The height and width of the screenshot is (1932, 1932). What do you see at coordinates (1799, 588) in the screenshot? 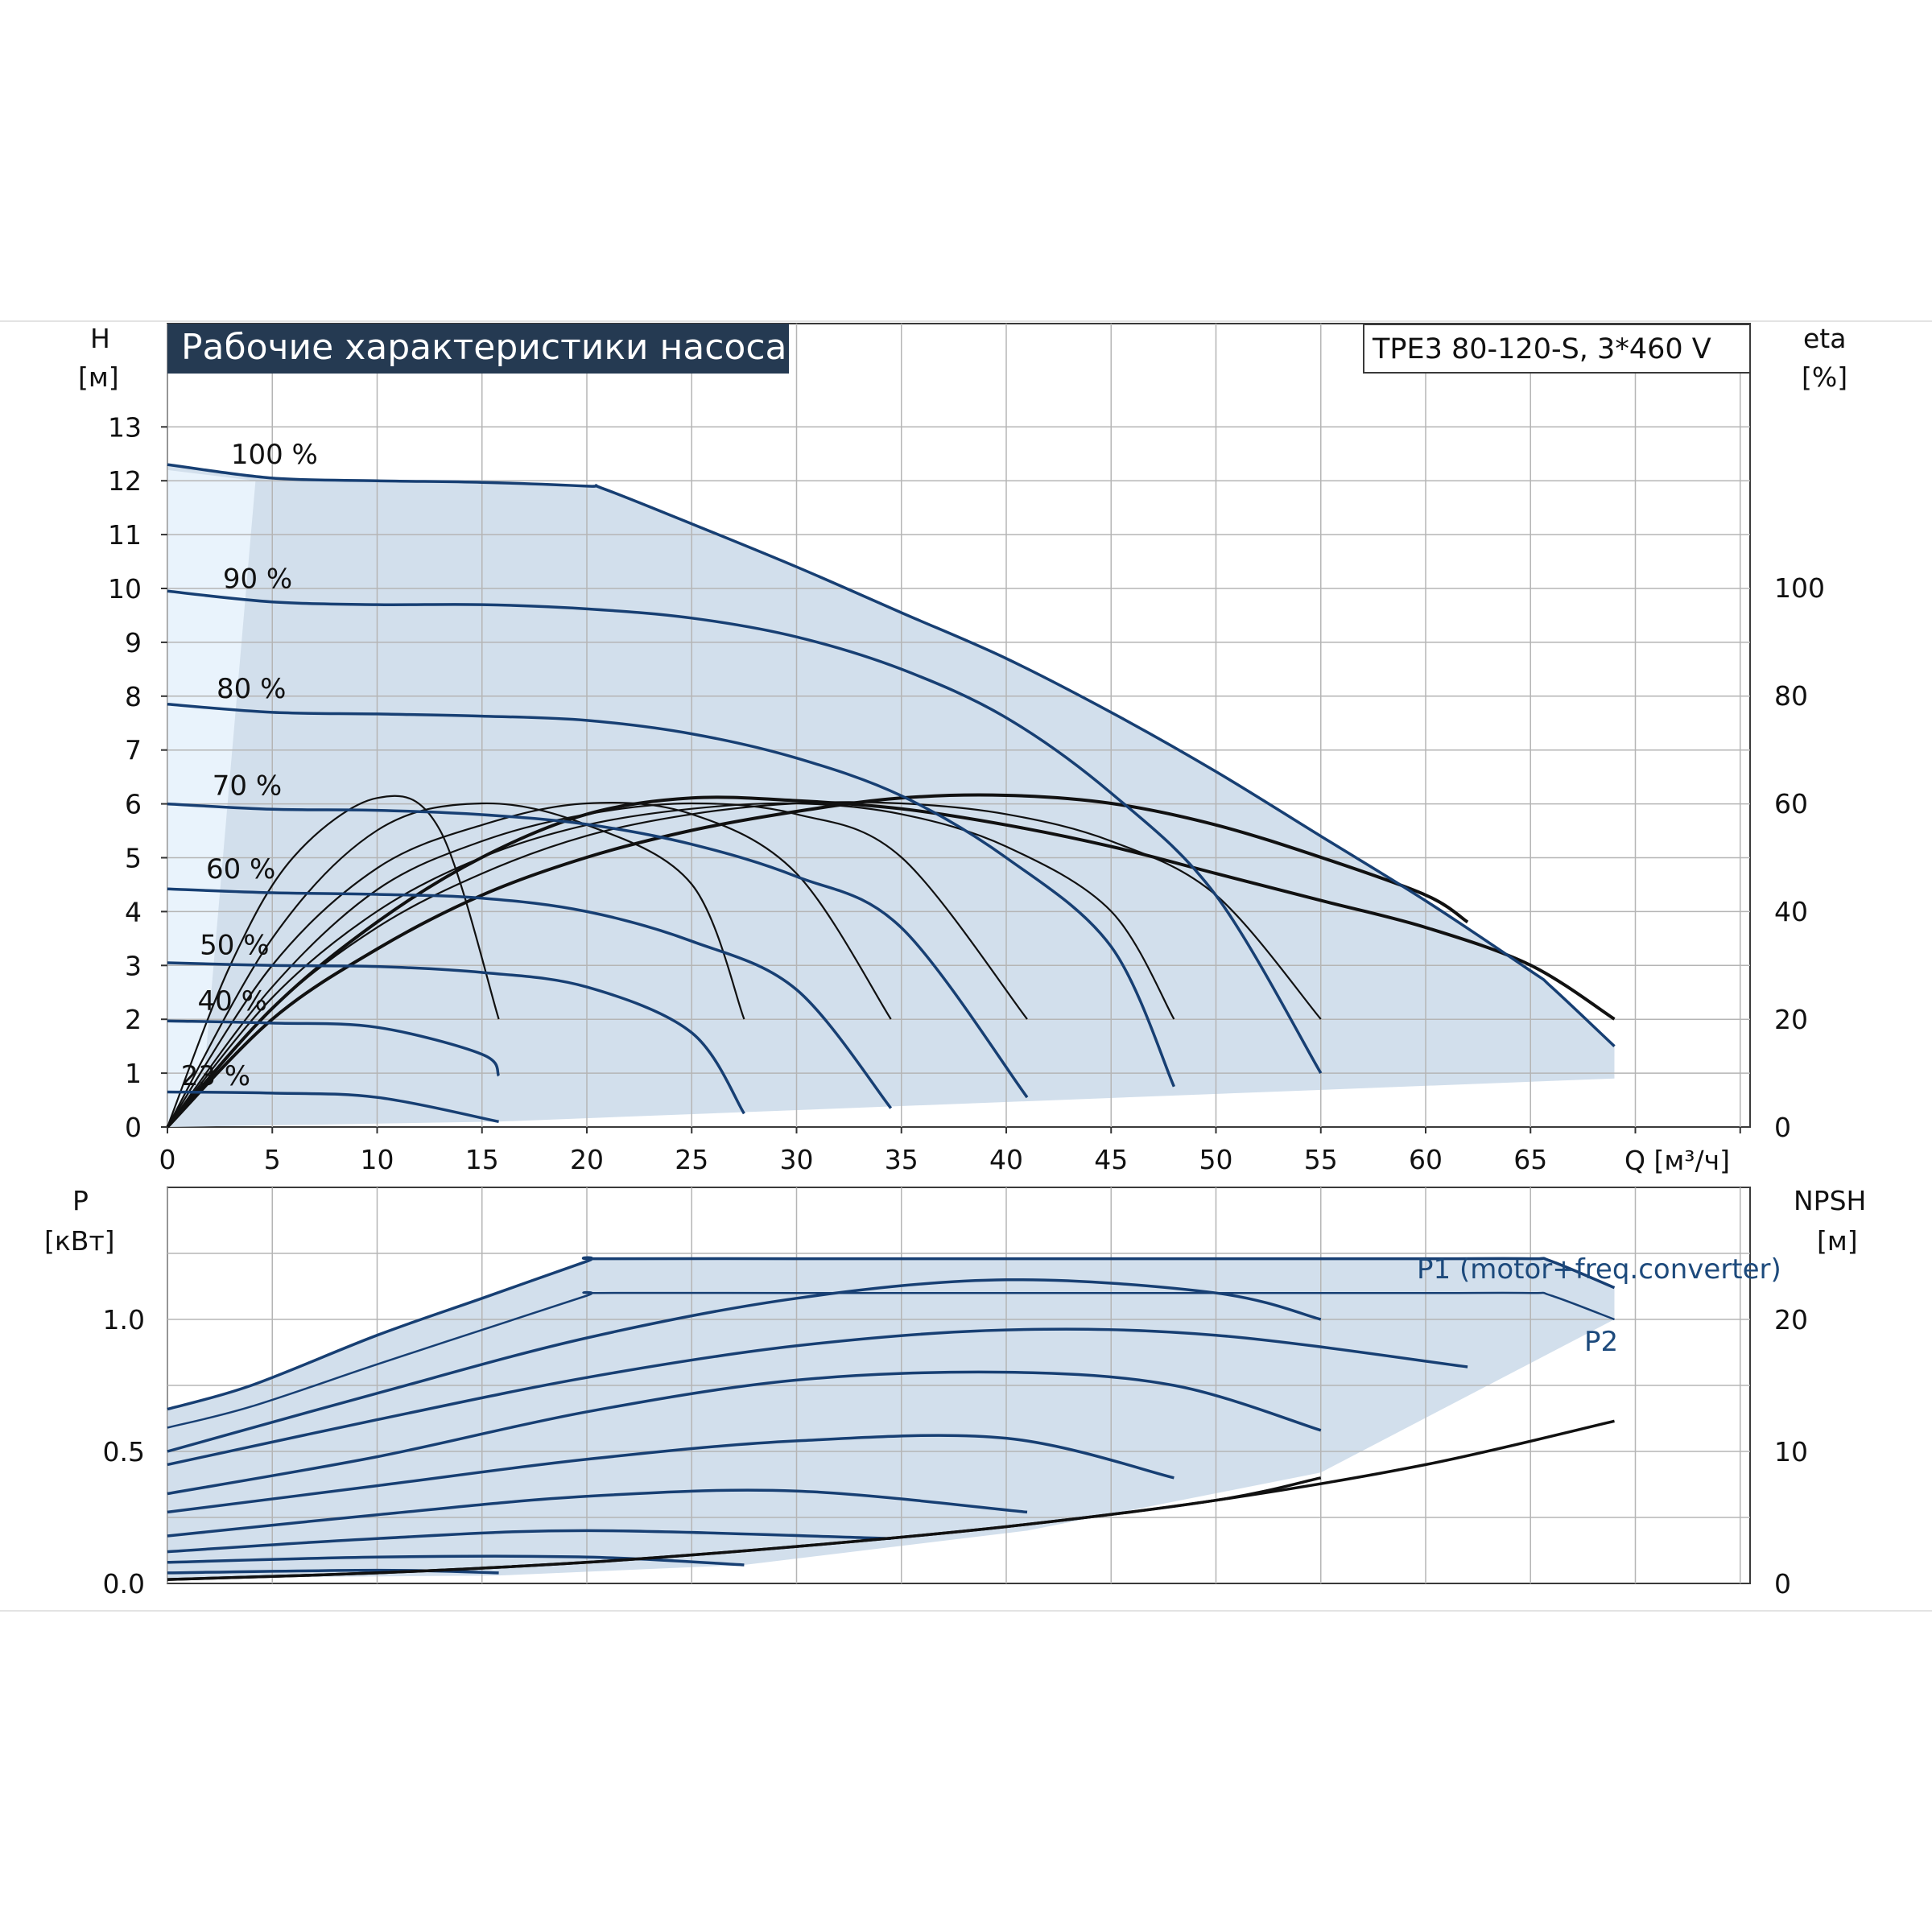
I see `eta-tick-label: 100` at bounding box center [1799, 588].